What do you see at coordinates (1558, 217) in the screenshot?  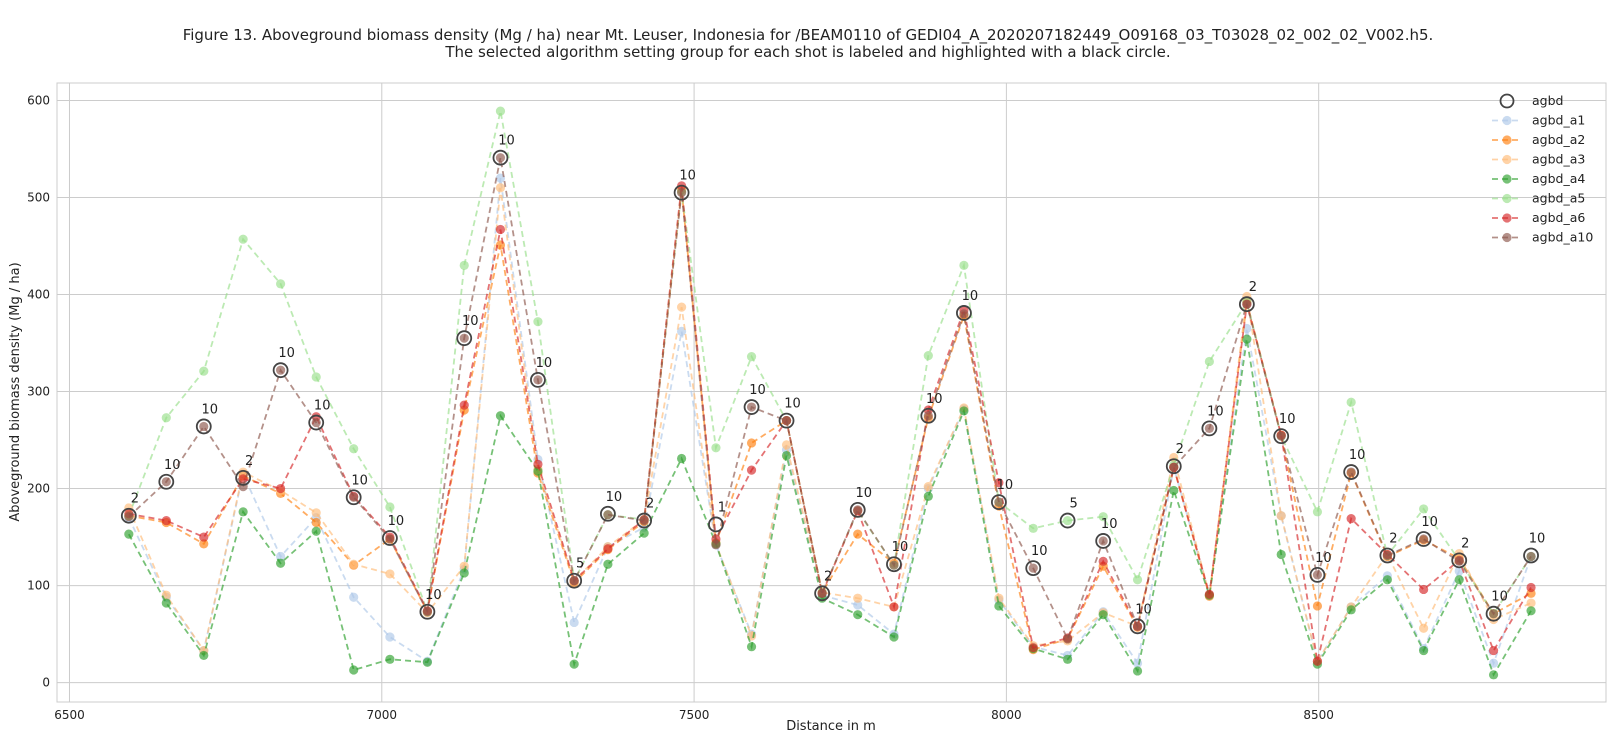 I see `legend-label: agbd_a6` at bounding box center [1558, 217].